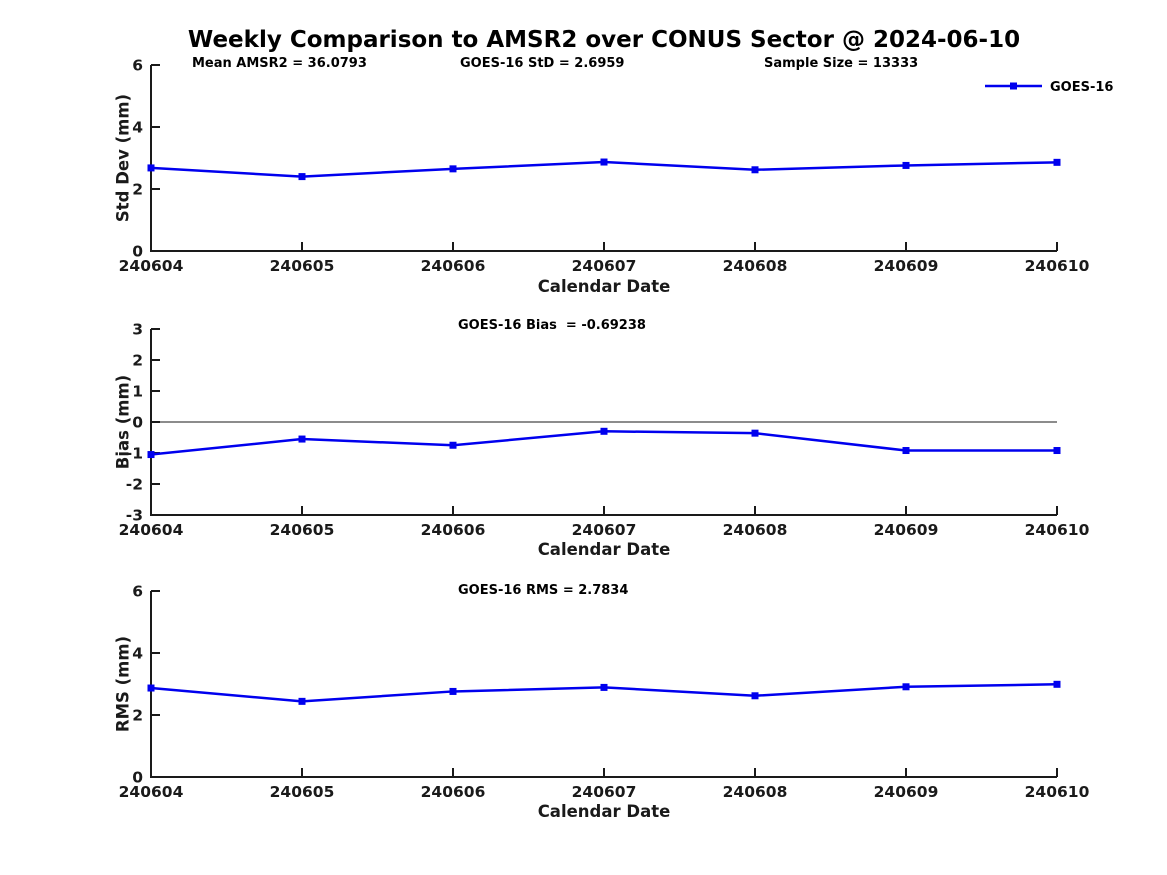  I want to click on rms-x-tick-label: 240607, so click(604, 792).